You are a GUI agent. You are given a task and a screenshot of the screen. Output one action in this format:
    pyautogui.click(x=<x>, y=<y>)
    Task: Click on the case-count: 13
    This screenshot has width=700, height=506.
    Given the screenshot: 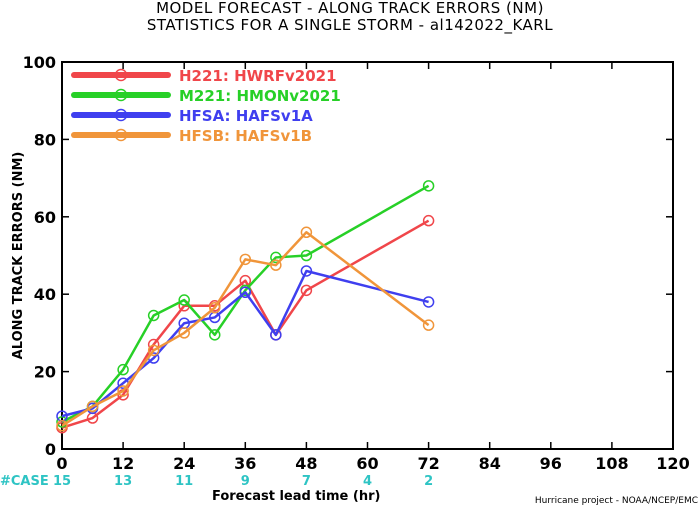 What is the action you would take?
    pyautogui.click(x=123, y=481)
    